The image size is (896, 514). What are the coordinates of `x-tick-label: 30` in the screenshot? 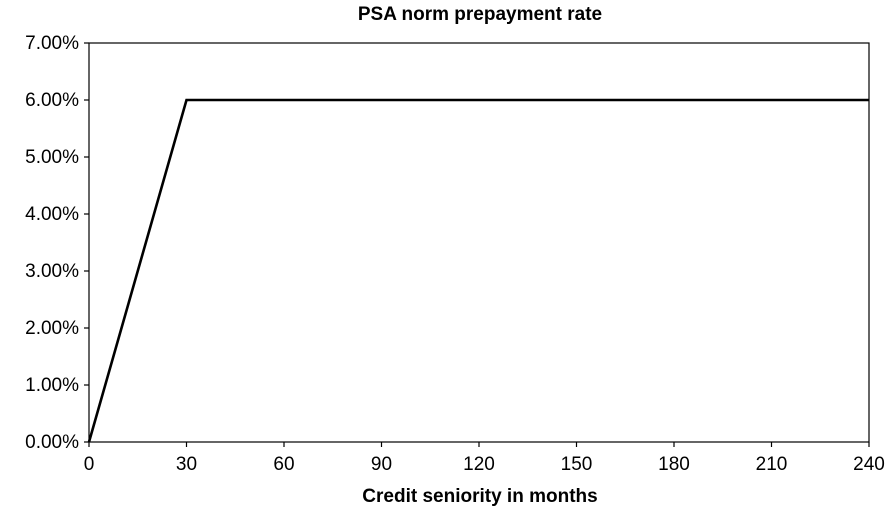 It's located at (186, 464).